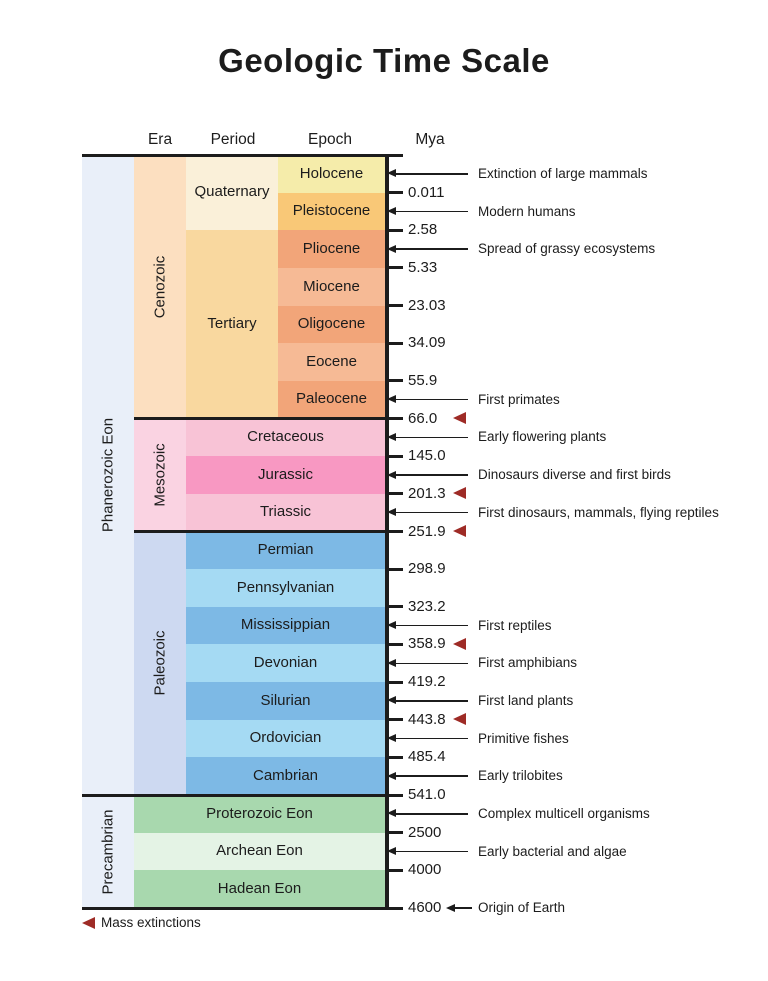 Image resolution: width=768 pixels, height=981 pixels. What do you see at coordinates (141, 923) in the screenshot?
I see `mass-extinctions-legend: Mass extinctions` at bounding box center [141, 923].